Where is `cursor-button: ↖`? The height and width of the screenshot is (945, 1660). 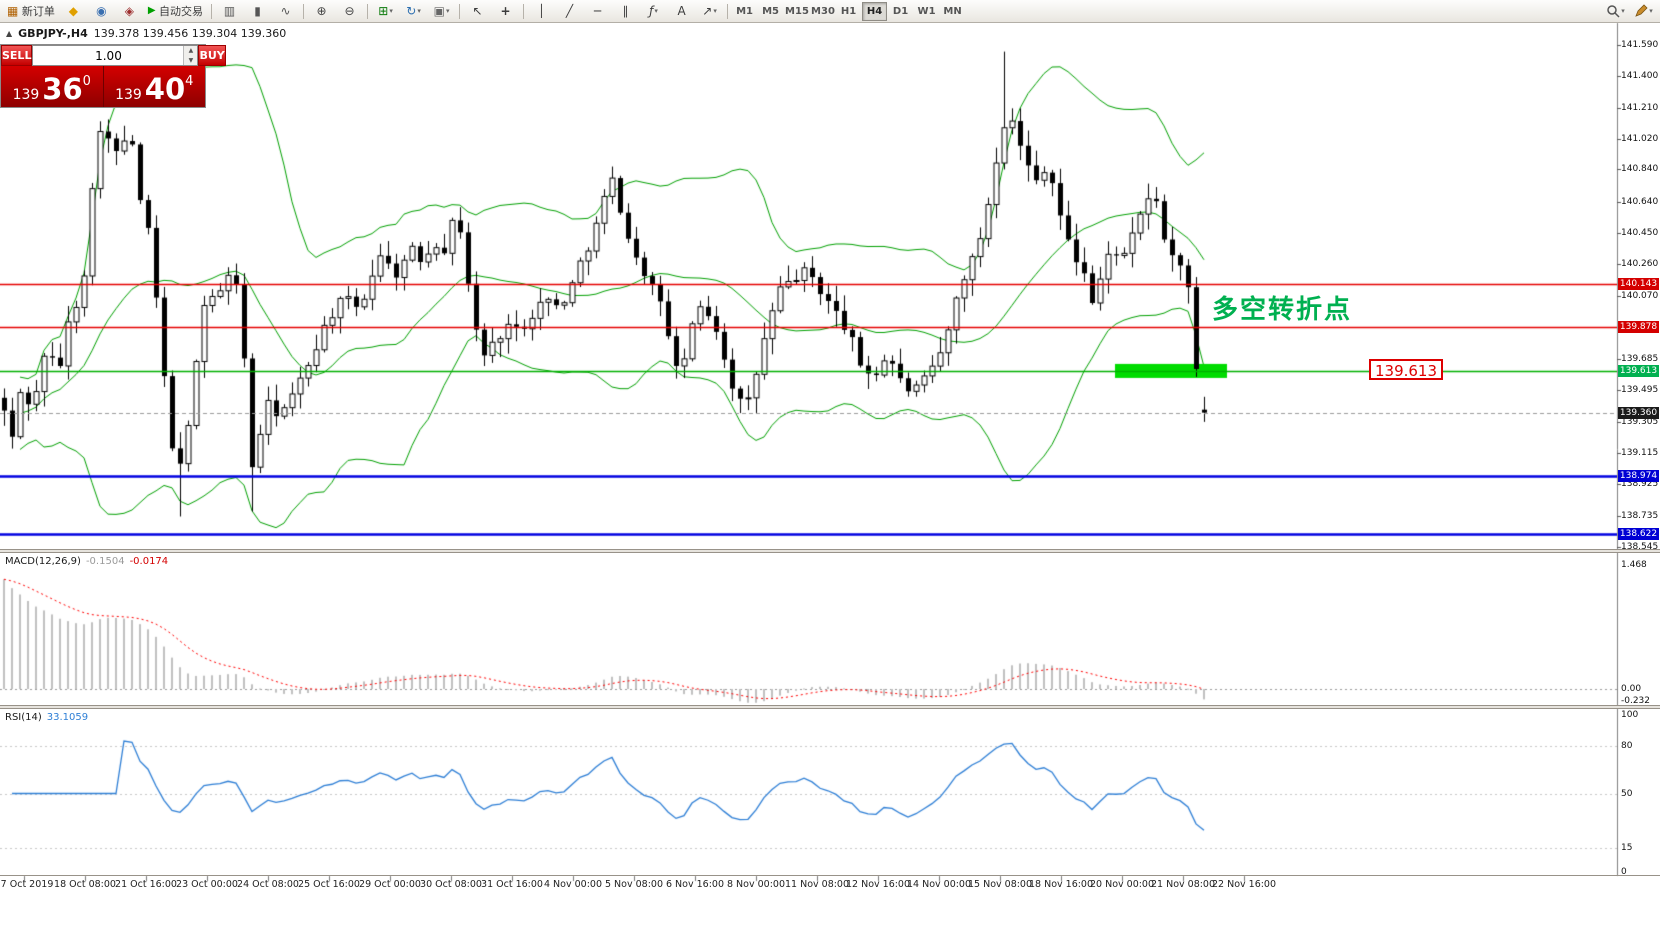
cursor-button: ↖ is located at coordinates (477, 11).